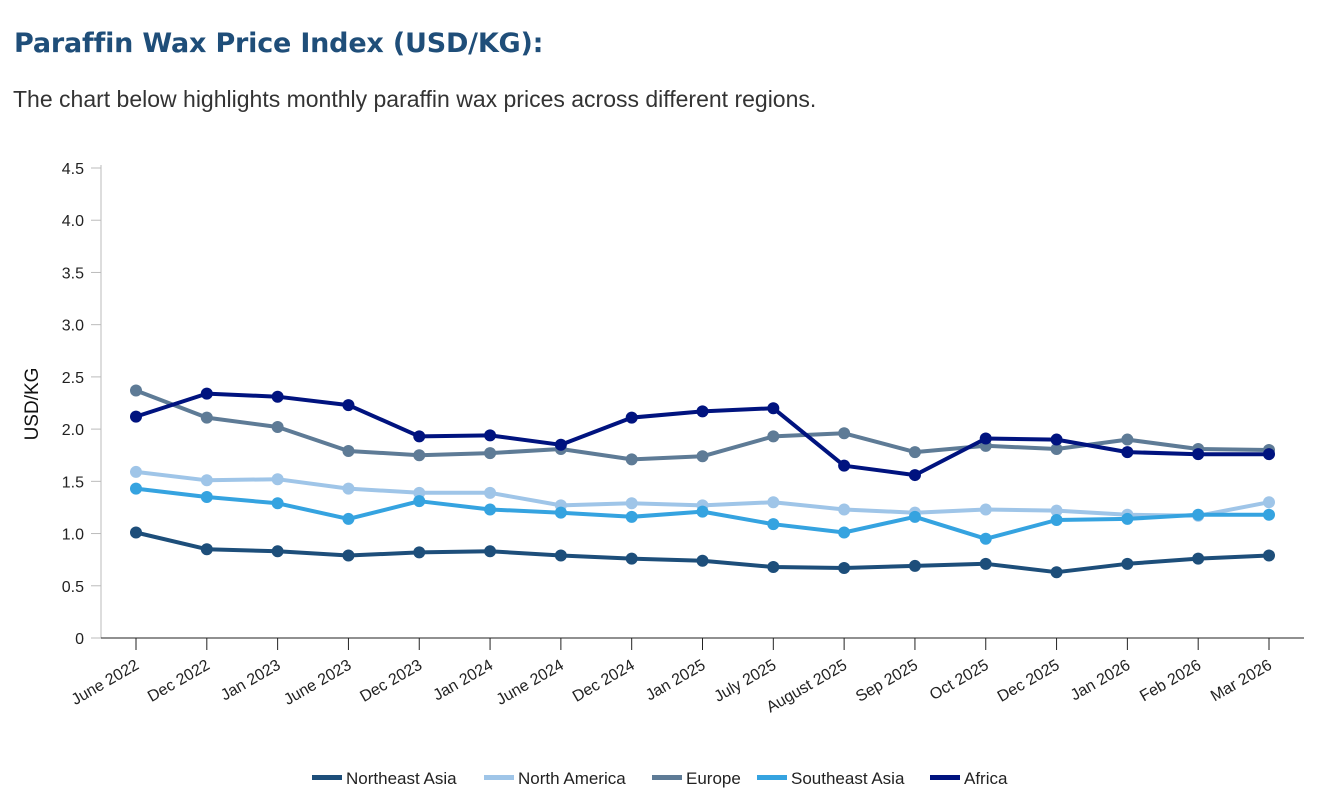  Describe the element at coordinates (1029, 681) in the screenshot. I see `x-tick-label: Dec 2025` at that location.